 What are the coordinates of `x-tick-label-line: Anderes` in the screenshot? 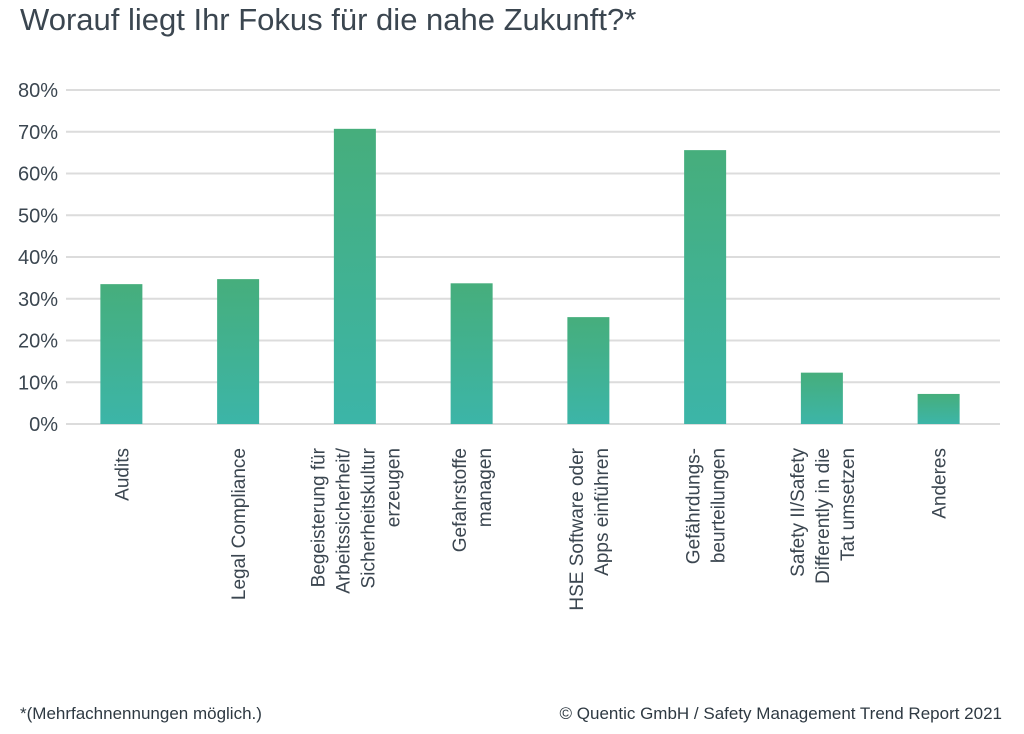 It's located at (940, 483).